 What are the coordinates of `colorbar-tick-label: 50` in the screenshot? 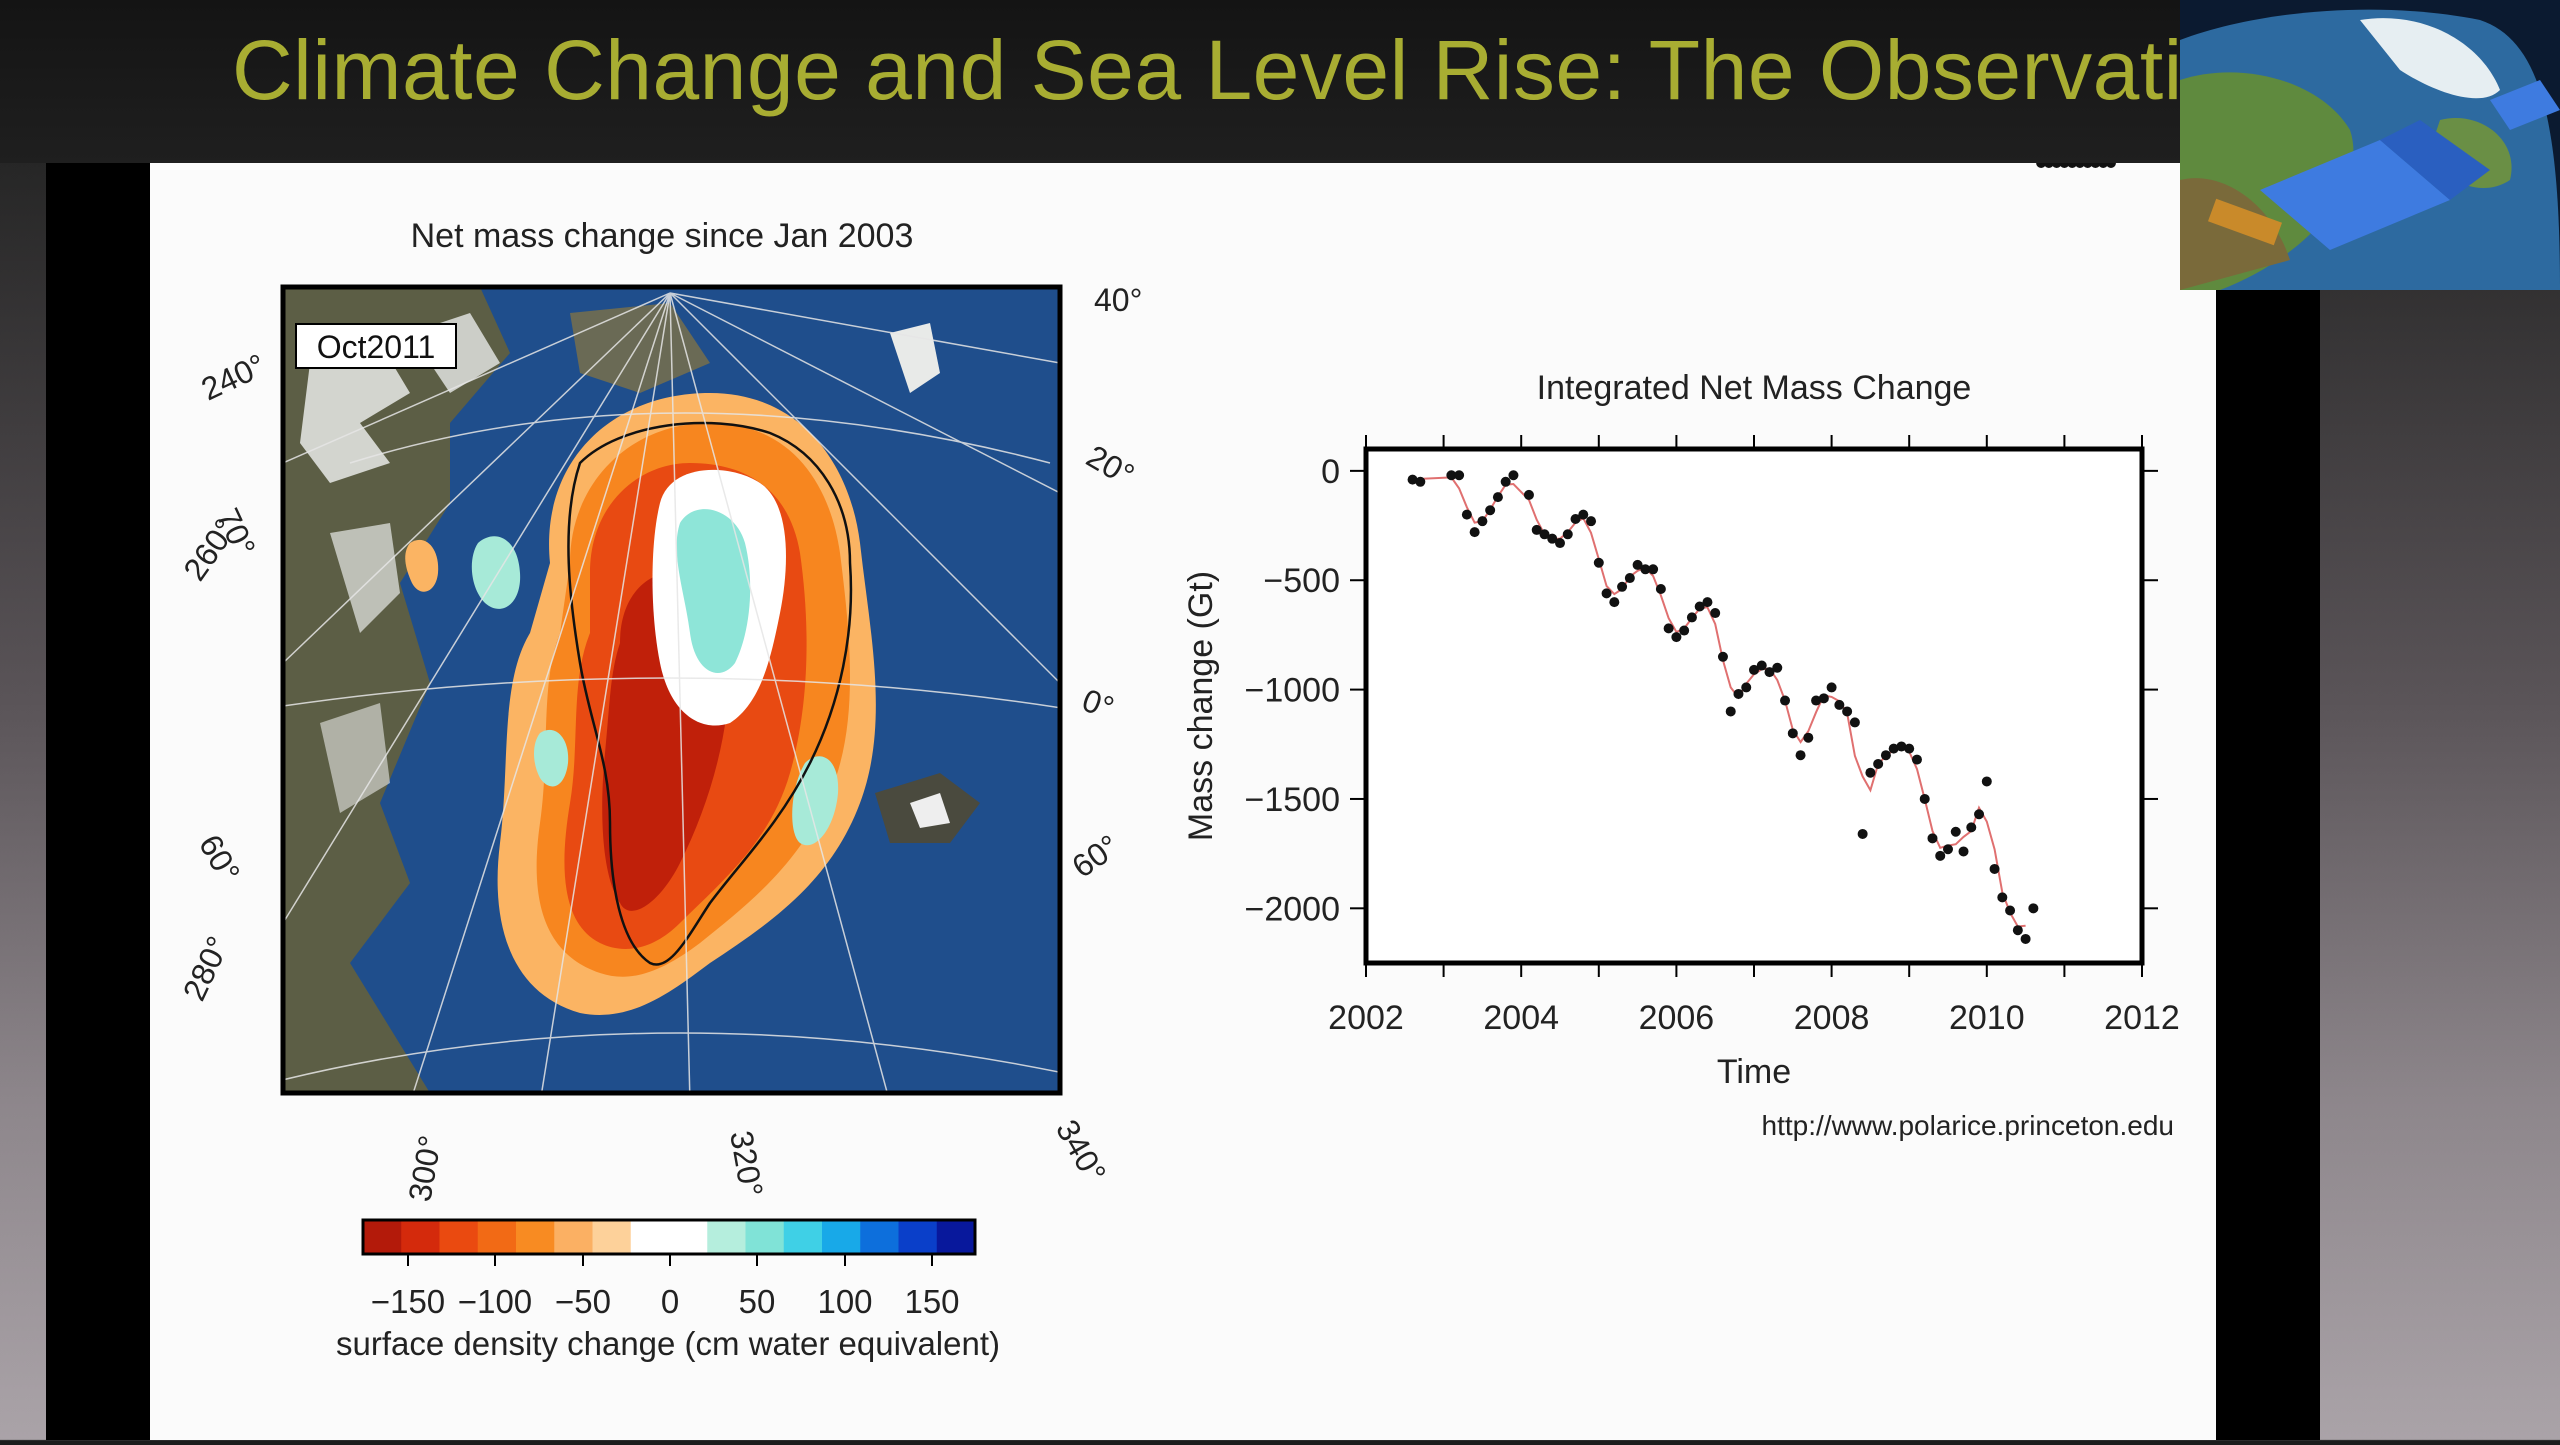 It's located at (757, 1301).